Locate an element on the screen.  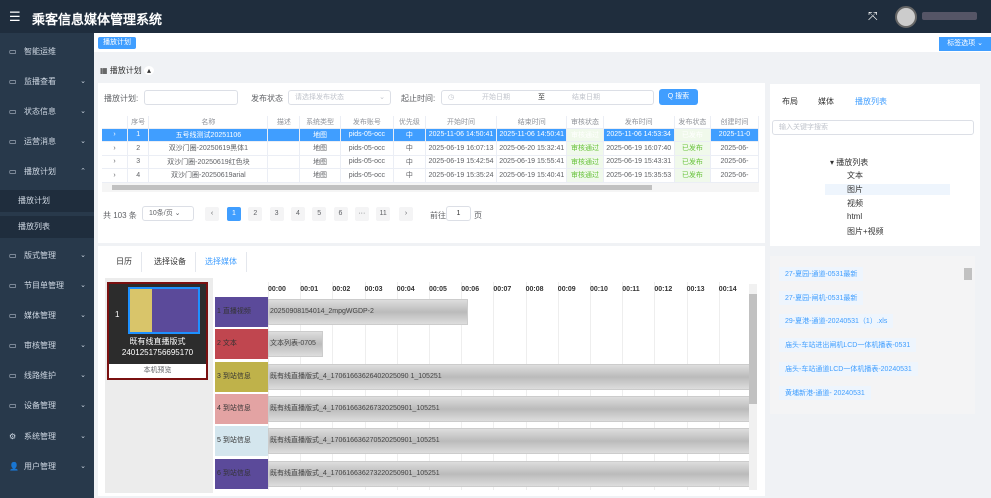
lower-tab: 日历 is located at coordinates (124, 262).